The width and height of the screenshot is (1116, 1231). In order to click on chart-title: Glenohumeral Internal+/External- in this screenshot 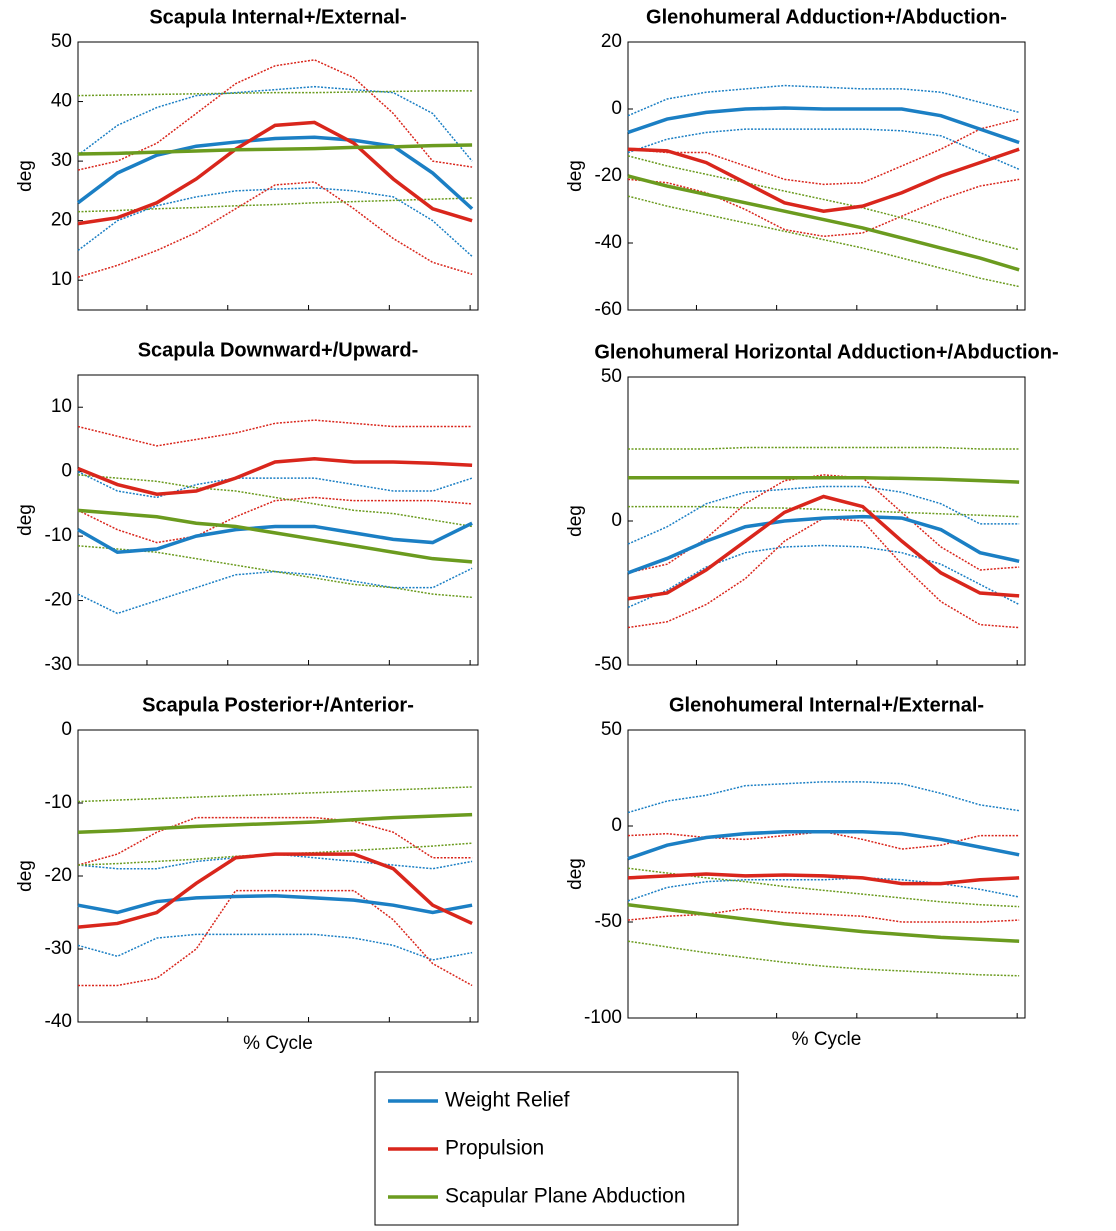, I will do `click(826, 705)`.